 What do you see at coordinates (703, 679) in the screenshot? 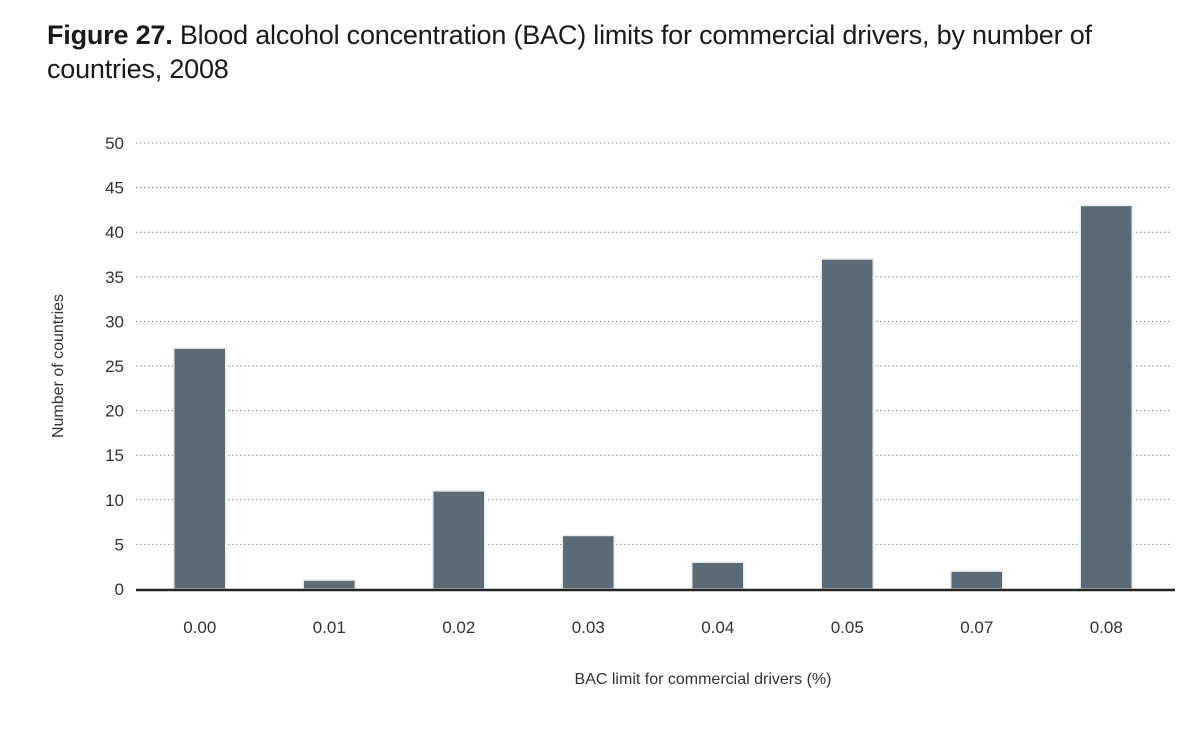
I see `x-axis-label: BAC limit for commercial drivers (%)` at bounding box center [703, 679].